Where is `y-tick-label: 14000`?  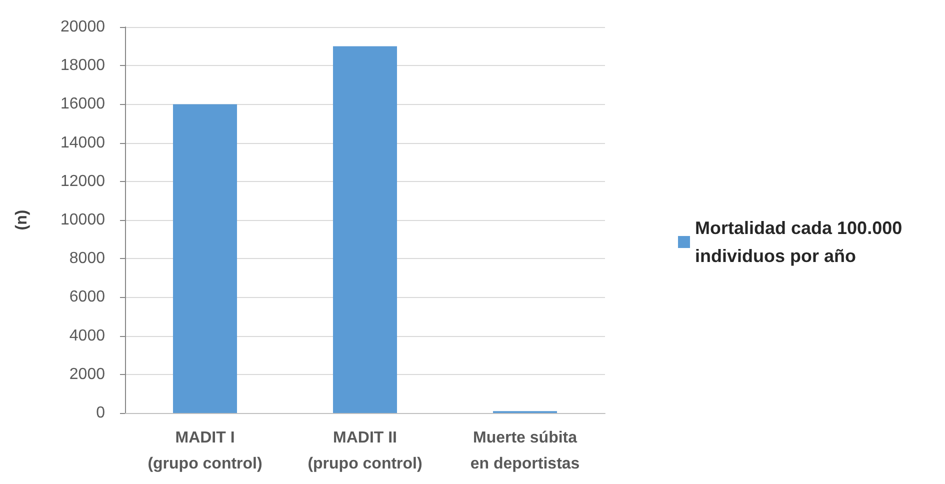 y-tick-label: 14000 is located at coordinates (83, 143).